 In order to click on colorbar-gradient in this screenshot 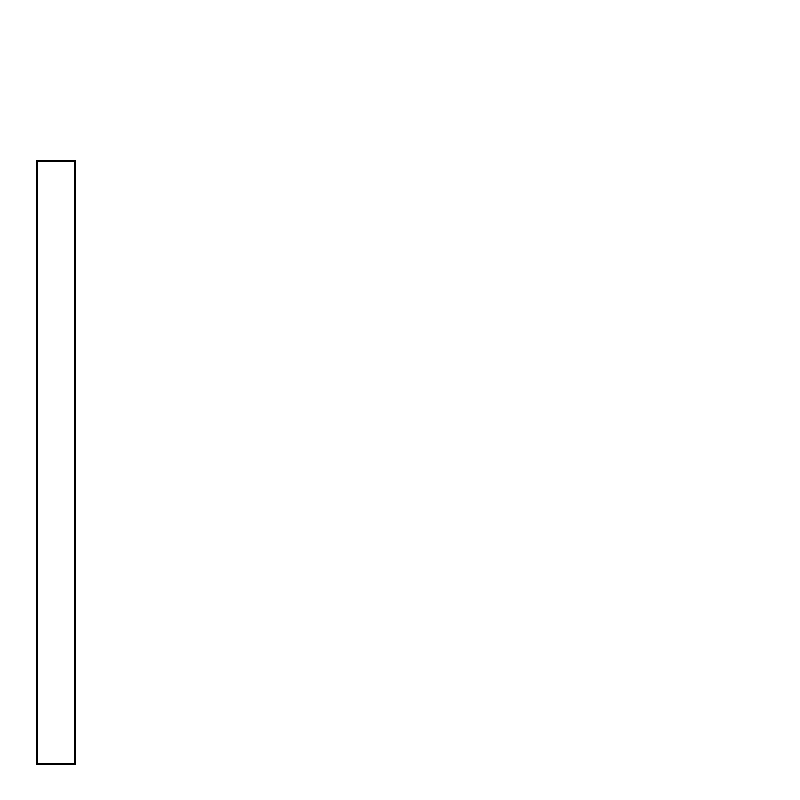, I will do `click(56, 462)`.